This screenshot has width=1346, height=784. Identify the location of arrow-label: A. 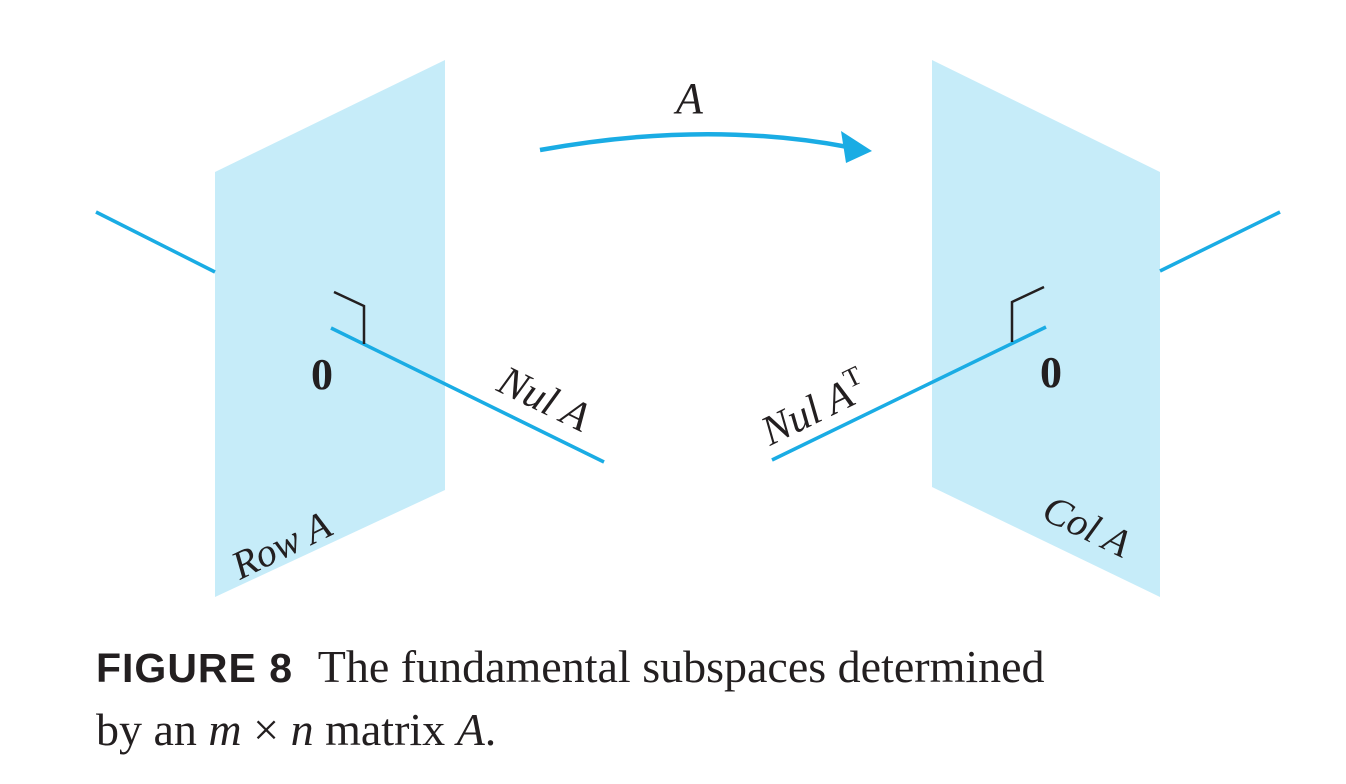
(688, 98).